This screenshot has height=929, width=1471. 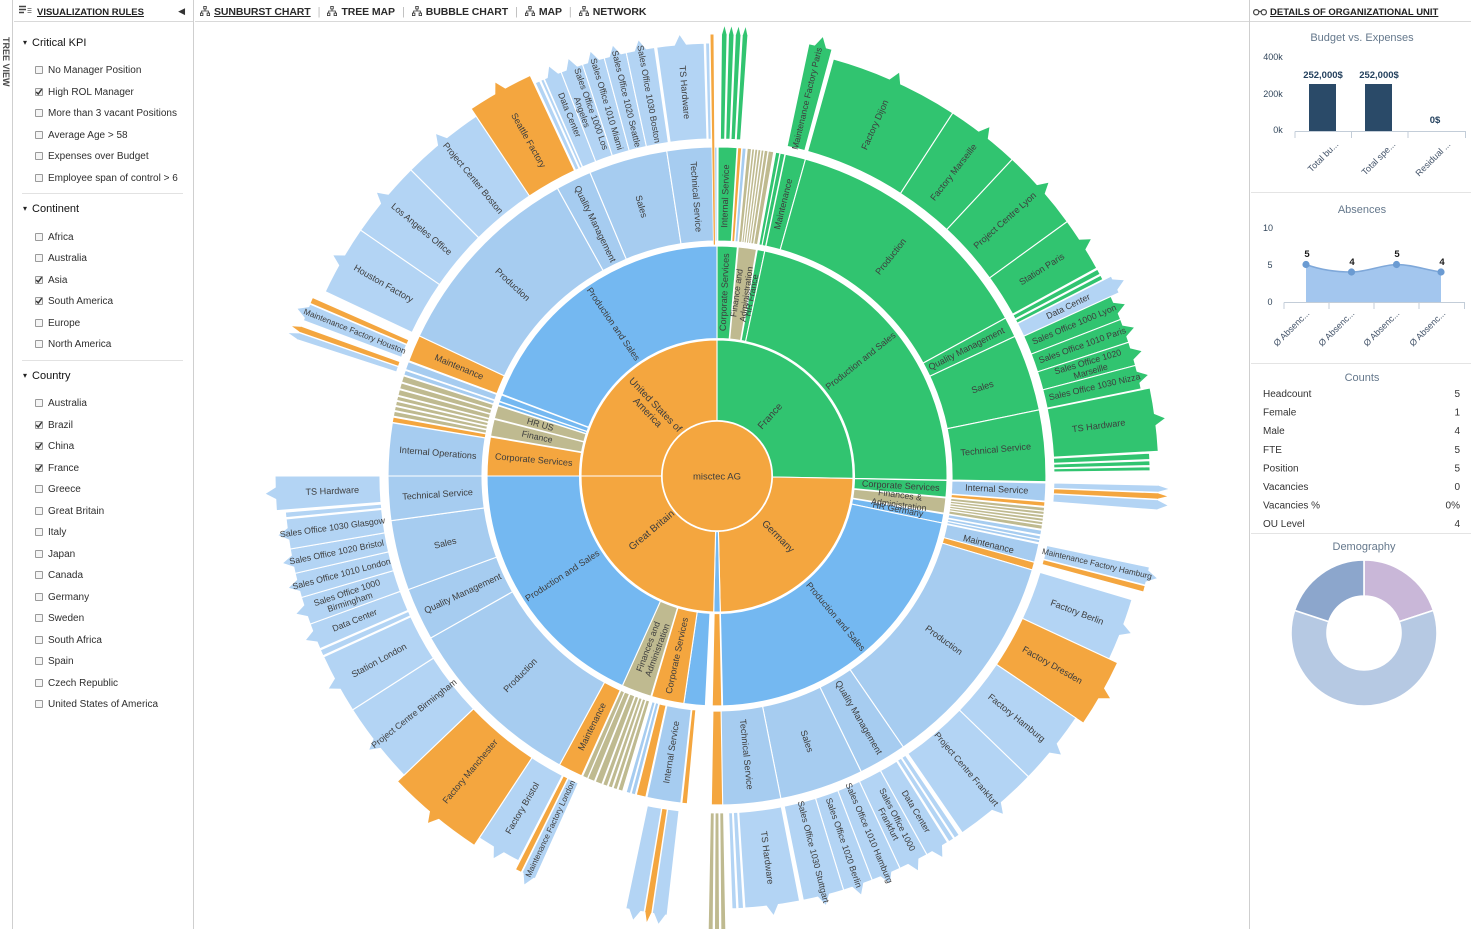 I want to click on svg-text: 0k, so click(x=1278, y=130).